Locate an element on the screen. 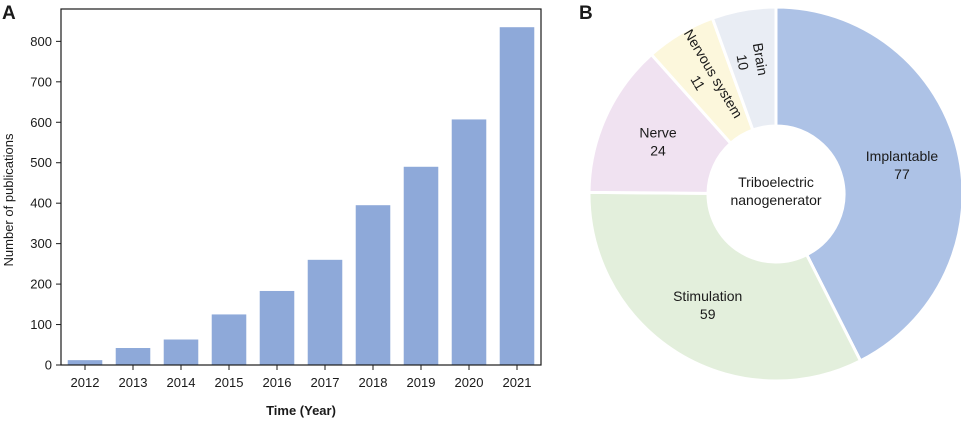  slice-name: Stimulation is located at coordinates (707, 296).